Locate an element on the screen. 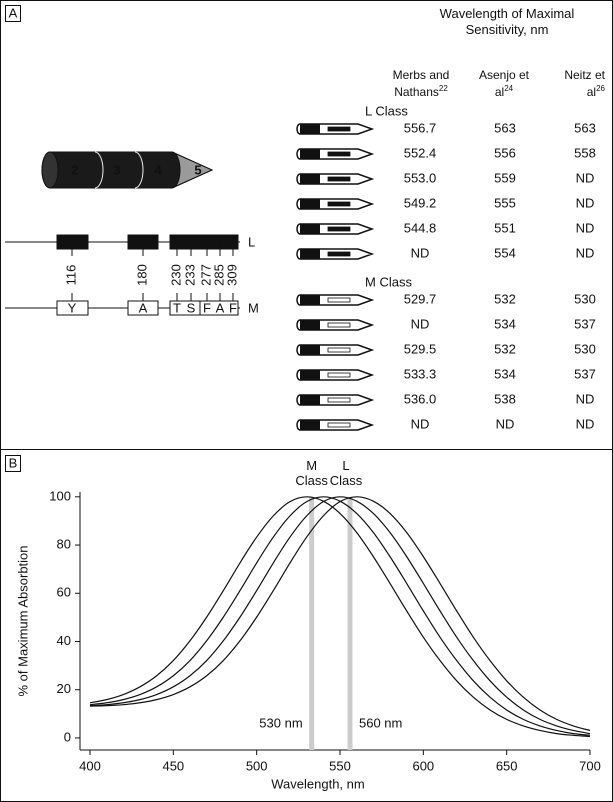 The height and width of the screenshot is (802, 613). x-tick-label: 450 is located at coordinates (173, 765).